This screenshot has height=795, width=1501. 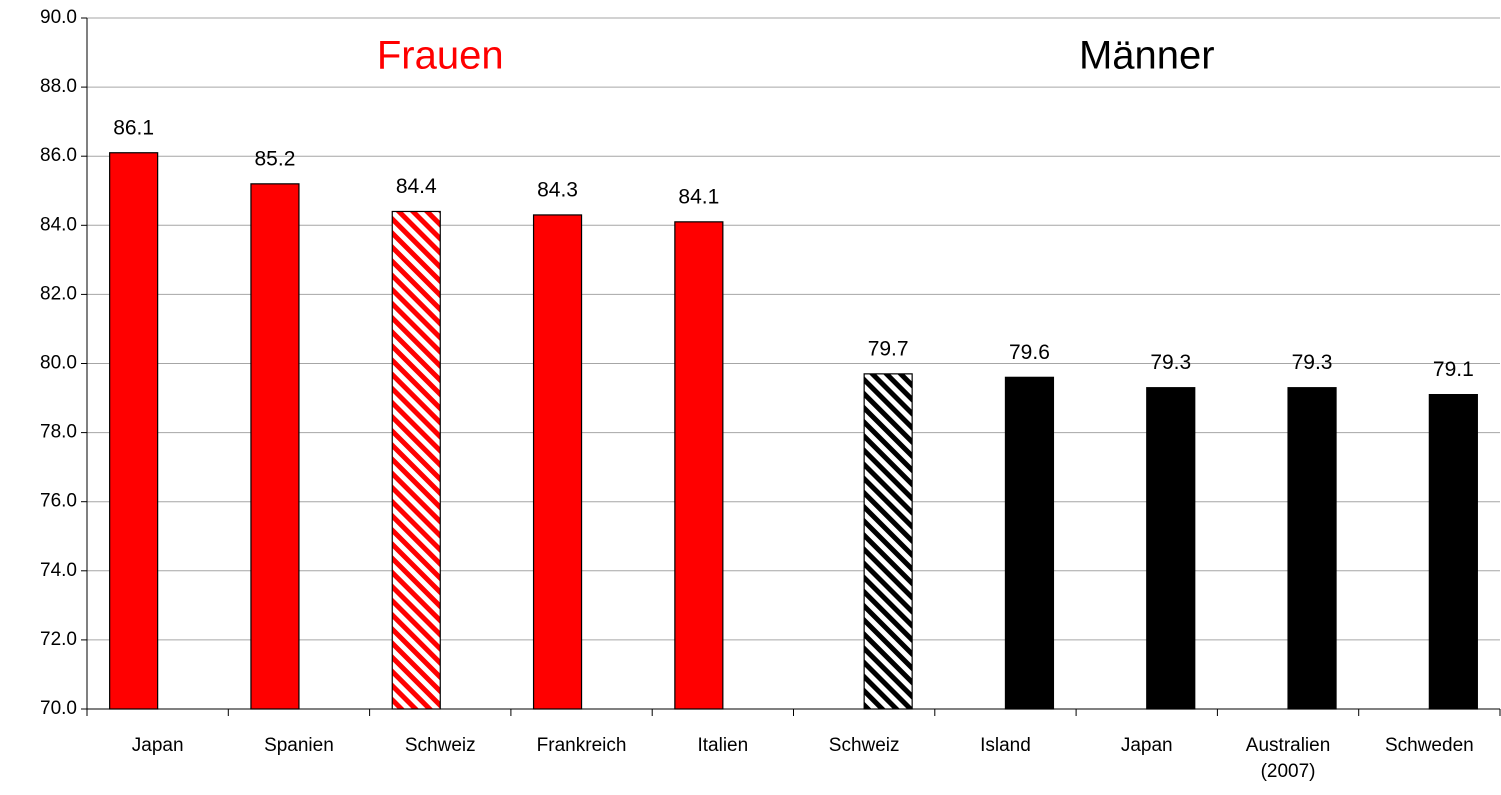 I want to click on value-label: 79.6, so click(x=1029, y=352).